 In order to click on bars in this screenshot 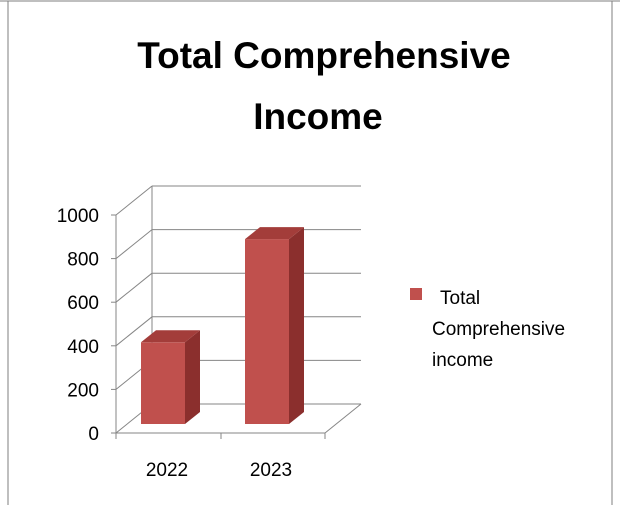, I will do `click(222, 325)`.